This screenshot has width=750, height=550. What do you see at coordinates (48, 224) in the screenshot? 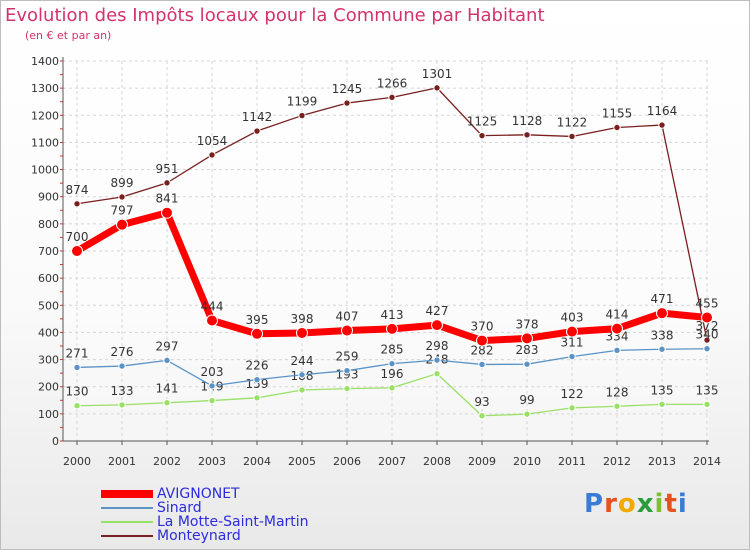
I see `y-tick-label: 800` at bounding box center [48, 224].